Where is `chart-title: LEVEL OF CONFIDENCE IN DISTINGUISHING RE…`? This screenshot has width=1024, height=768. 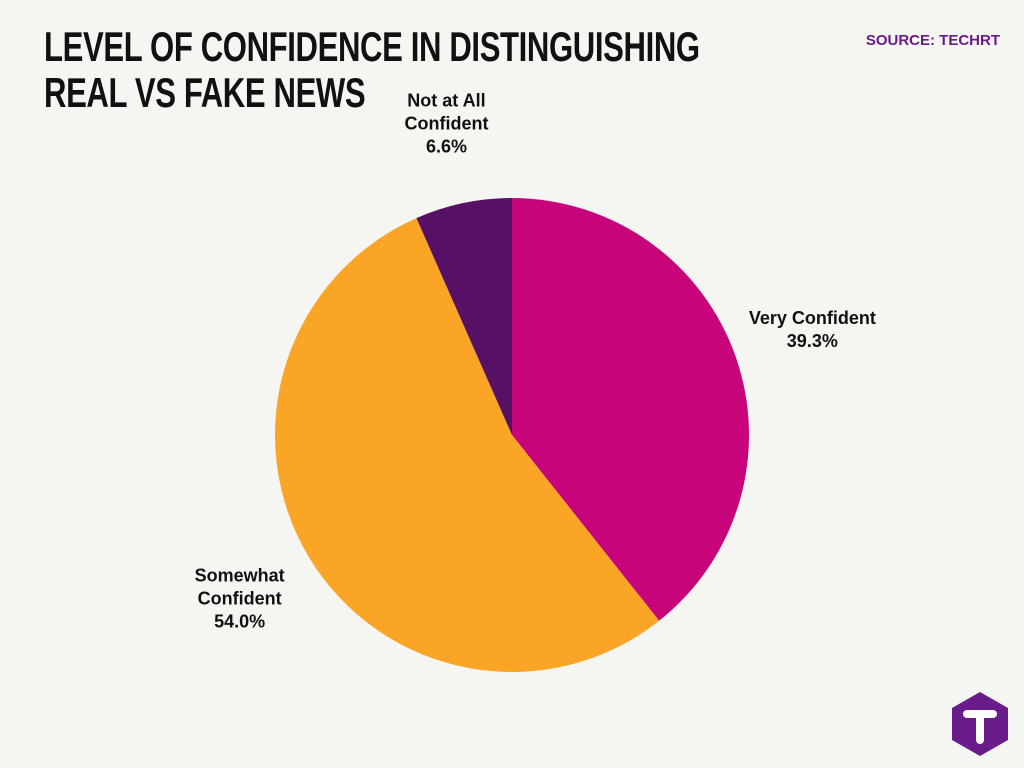 chart-title: LEVEL OF CONFIDENCE IN DISTINGUISHING RE… is located at coordinates (372, 69).